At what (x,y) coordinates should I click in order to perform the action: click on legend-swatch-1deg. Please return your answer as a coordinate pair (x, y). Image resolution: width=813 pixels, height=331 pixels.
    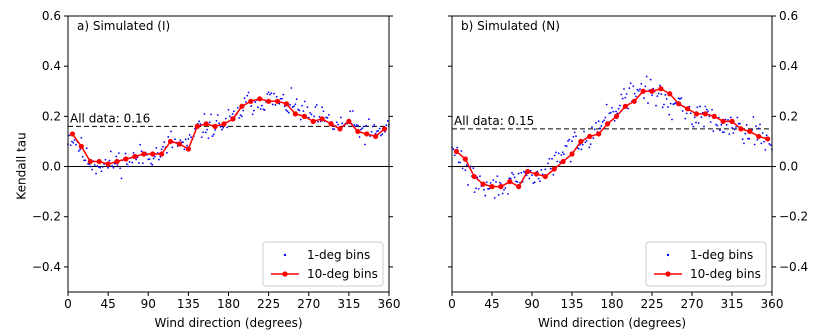
    Looking at the image, I should click on (285, 255).